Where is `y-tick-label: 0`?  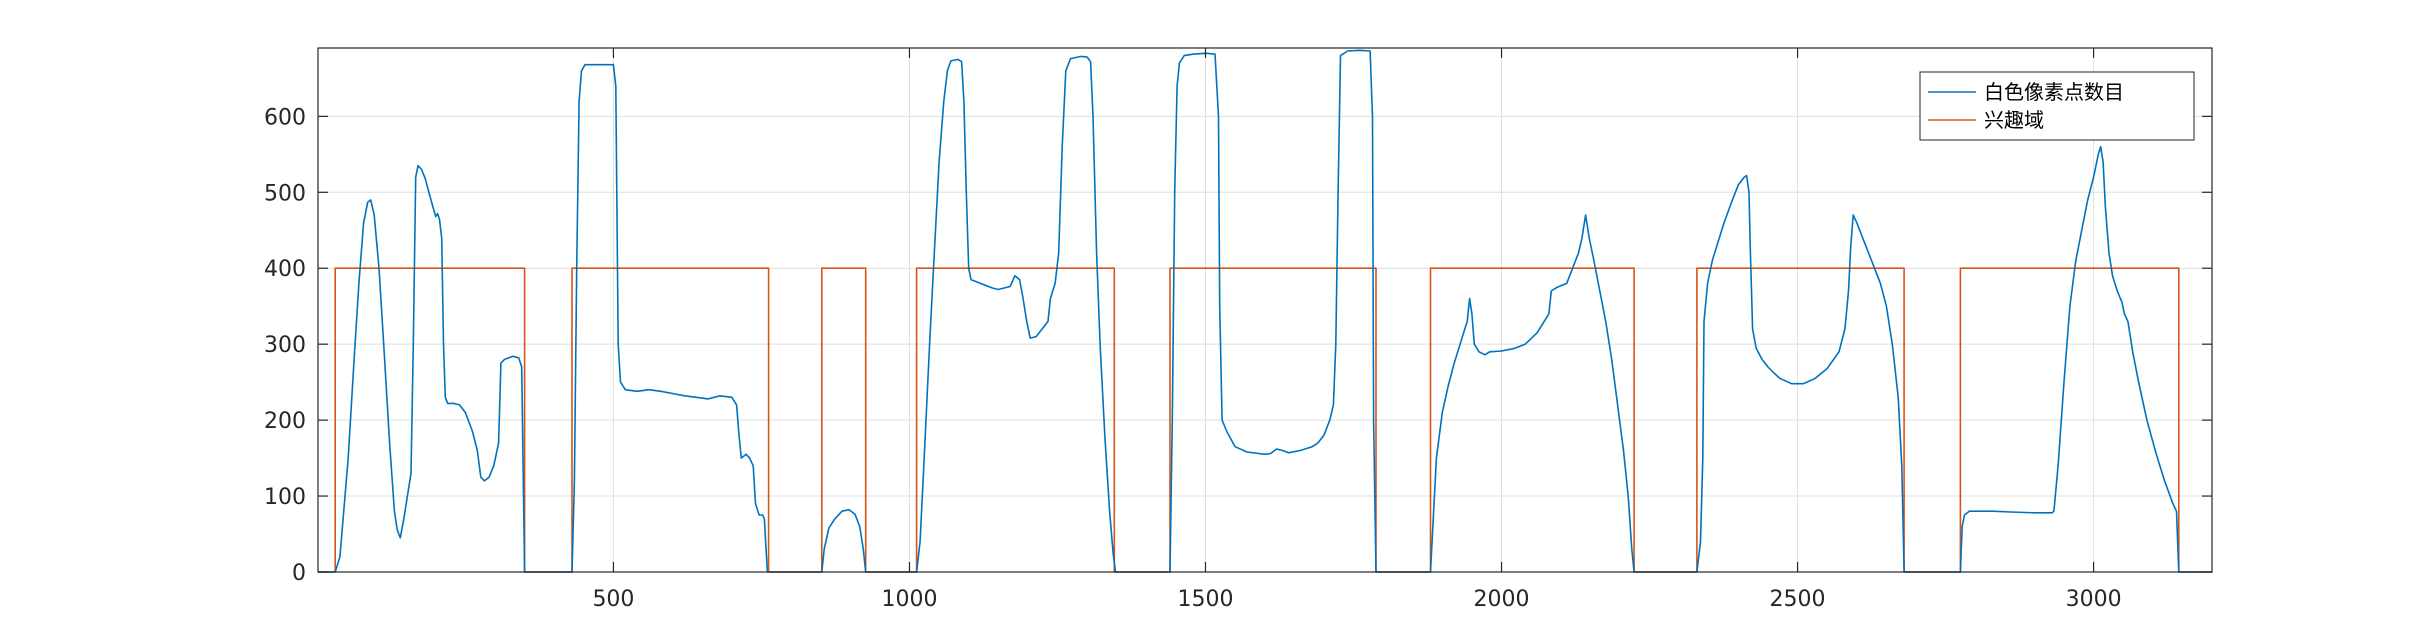 y-tick-label: 0 is located at coordinates (299, 573).